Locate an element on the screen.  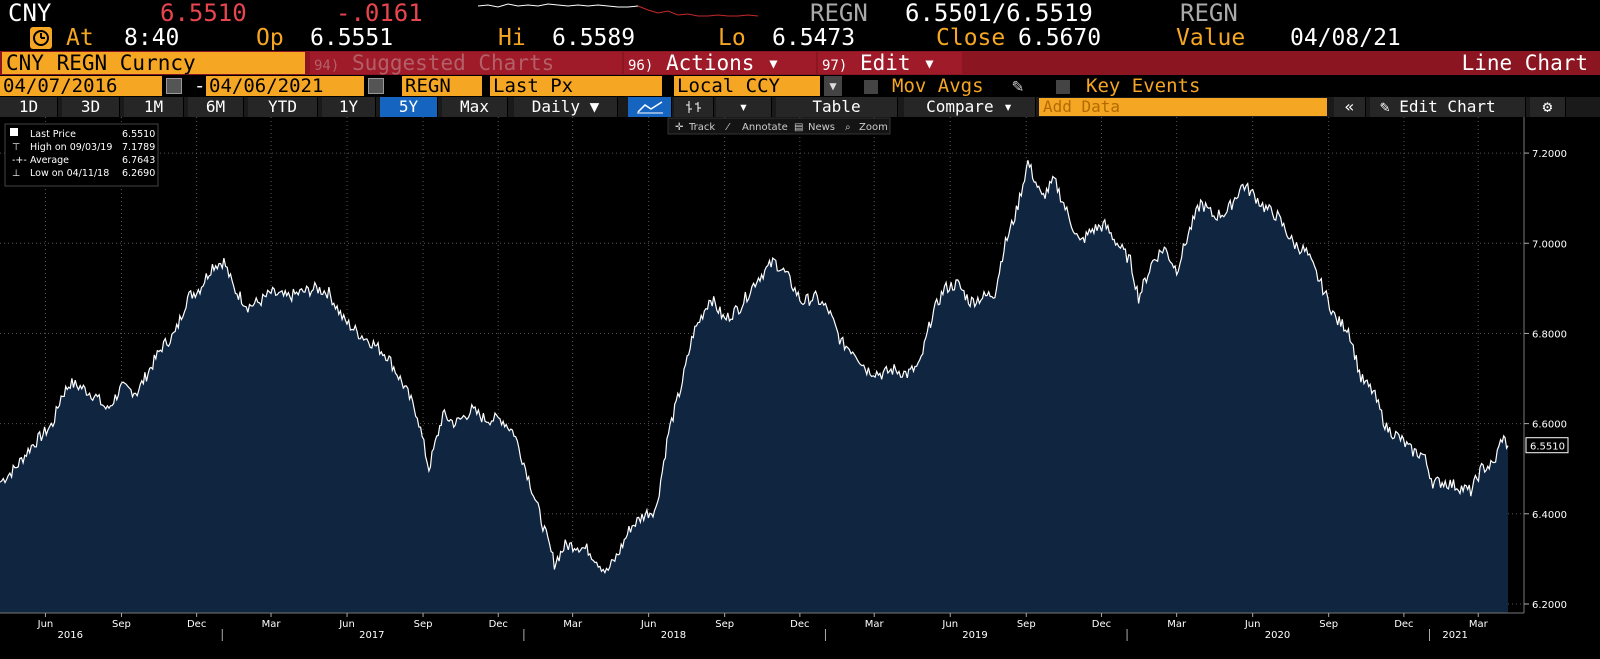
source-field: REGN is located at coordinates (442, 86).